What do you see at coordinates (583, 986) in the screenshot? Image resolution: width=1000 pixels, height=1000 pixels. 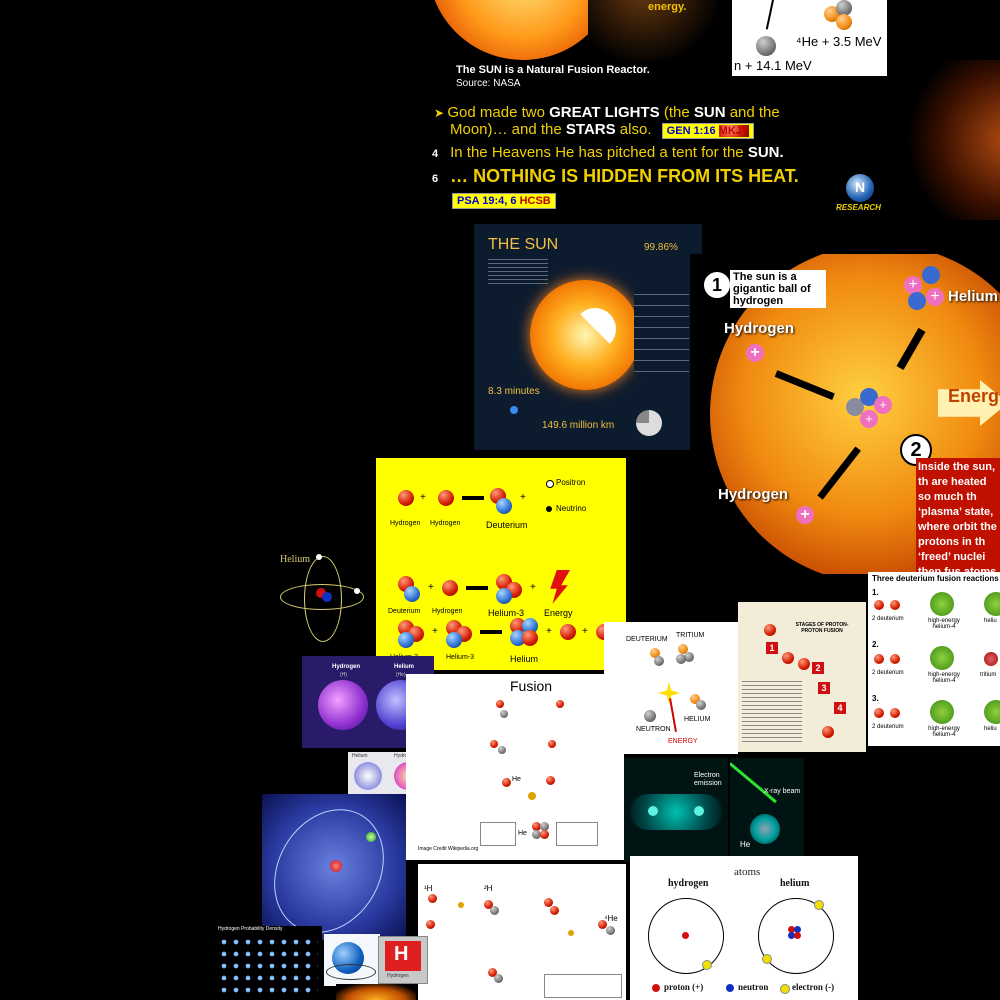 I see `ppw-legend` at bounding box center [583, 986].